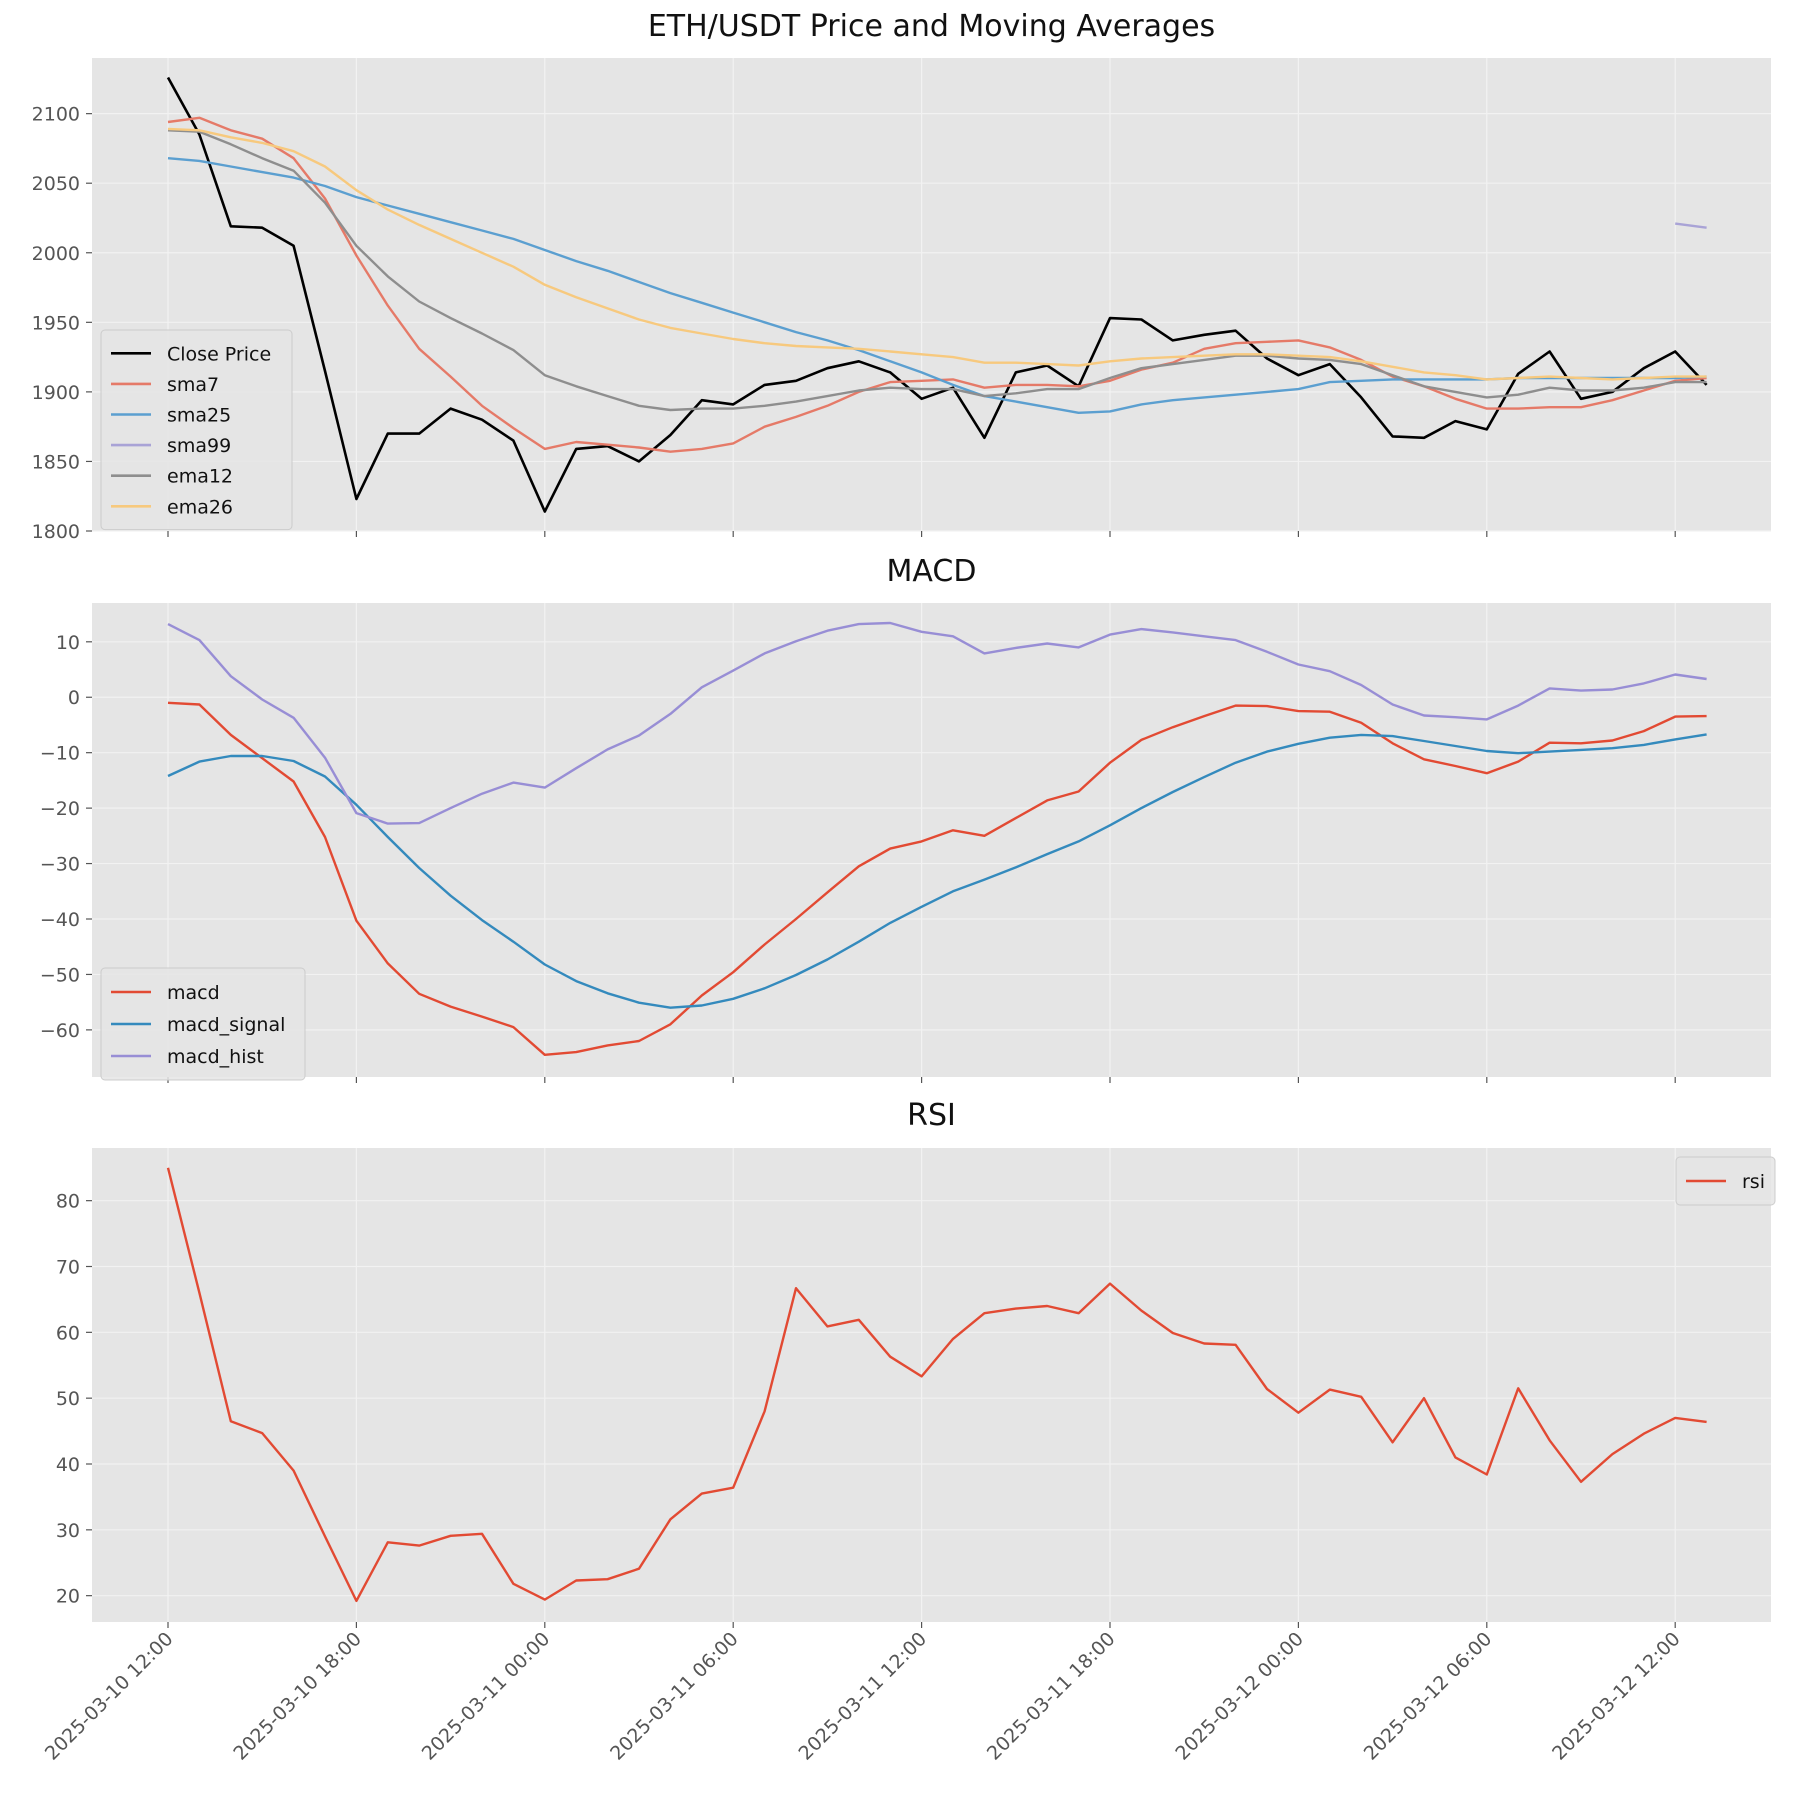 This screenshot has width=1800, height=1804. Describe the element at coordinates (932, 571) in the screenshot. I see `chart-title: MACD` at that location.